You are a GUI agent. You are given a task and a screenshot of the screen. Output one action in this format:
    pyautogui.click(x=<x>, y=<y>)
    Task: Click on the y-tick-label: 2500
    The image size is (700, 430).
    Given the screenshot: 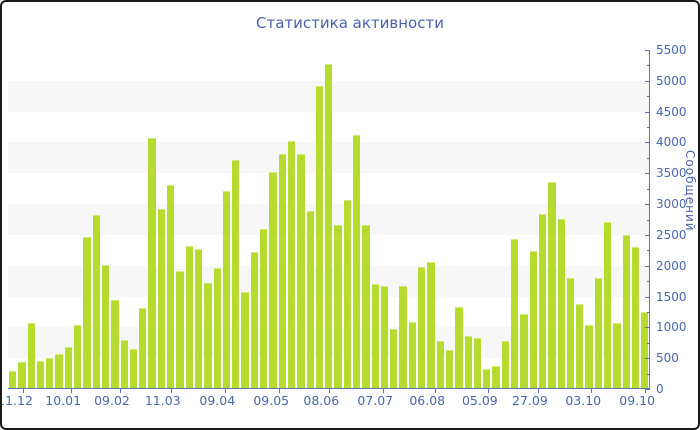 What is the action you would take?
    pyautogui.click(x=671, y=234)
    